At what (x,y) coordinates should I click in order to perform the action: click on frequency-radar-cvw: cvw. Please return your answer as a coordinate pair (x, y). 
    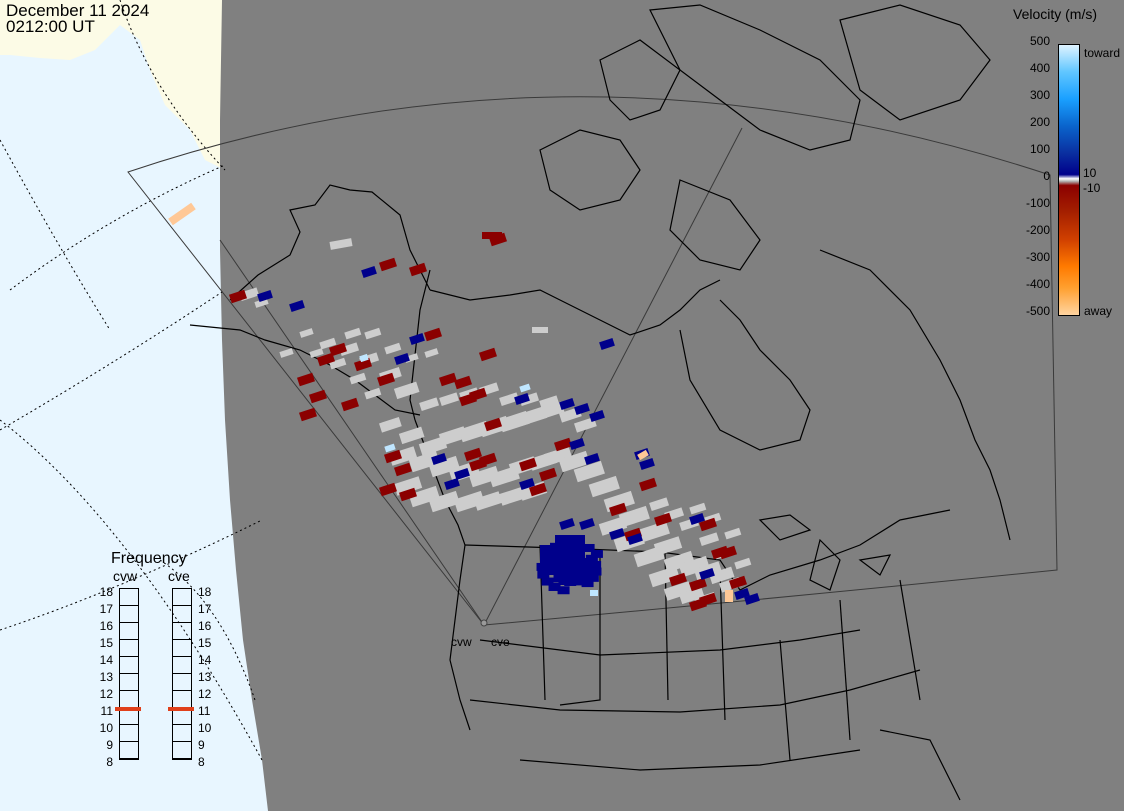
    Looking at the image, I should click on (125, 576).